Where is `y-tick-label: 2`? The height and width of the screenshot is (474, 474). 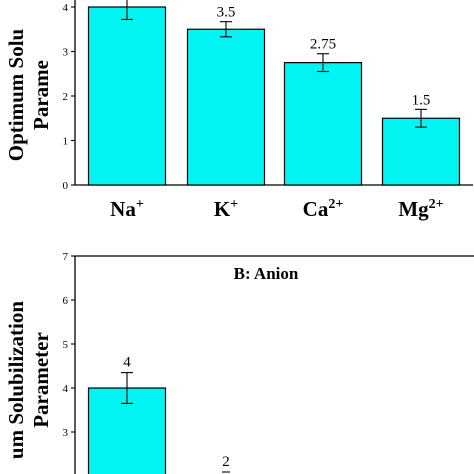 y-tick-label: 2 is located at coordinates (66, 97).